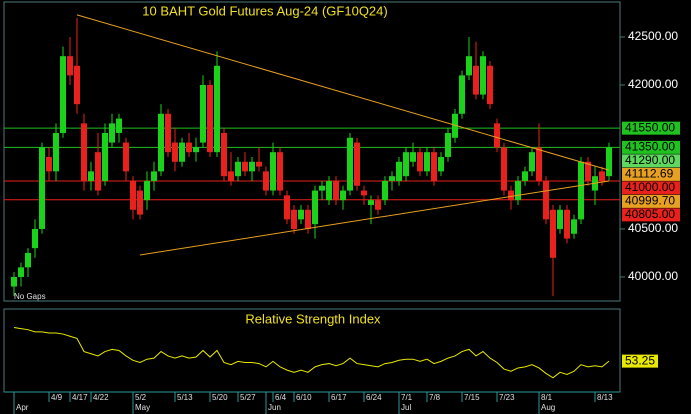 The width and height of the screenshot is (691, 414). Describe the element at coordinates (640, 360) in the screenshot. I see `rsi-label: 53.25` at that location.